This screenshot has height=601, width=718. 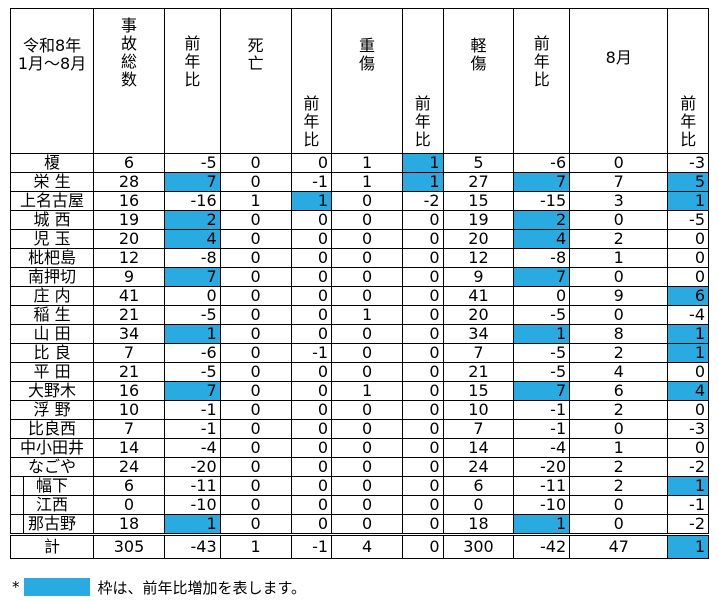 What do you see at coordinates (52, 372) in the screenshot?
I see `district-name: 平 田` at bounding box center [52, 372].